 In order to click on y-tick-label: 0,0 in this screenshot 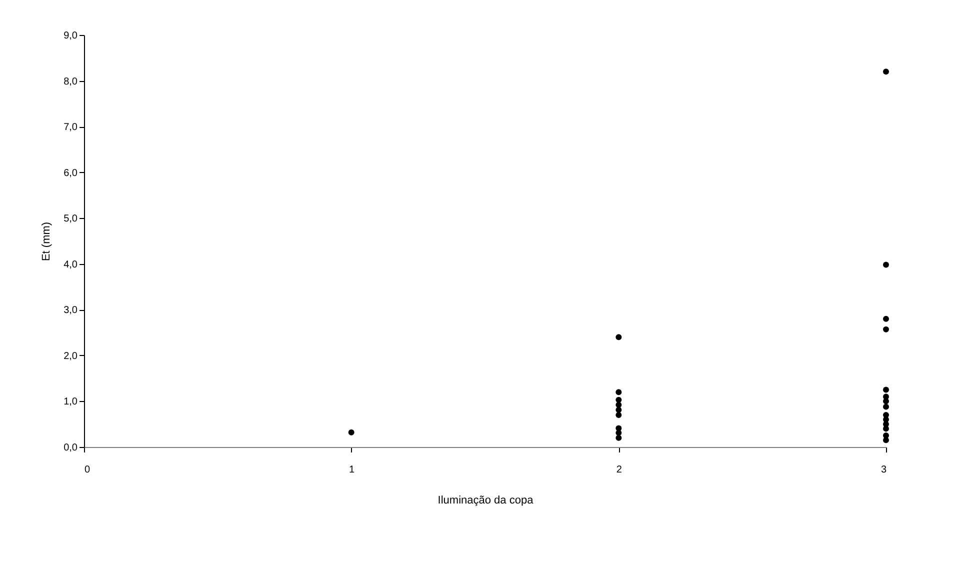, I will do `click(71, 448)`.